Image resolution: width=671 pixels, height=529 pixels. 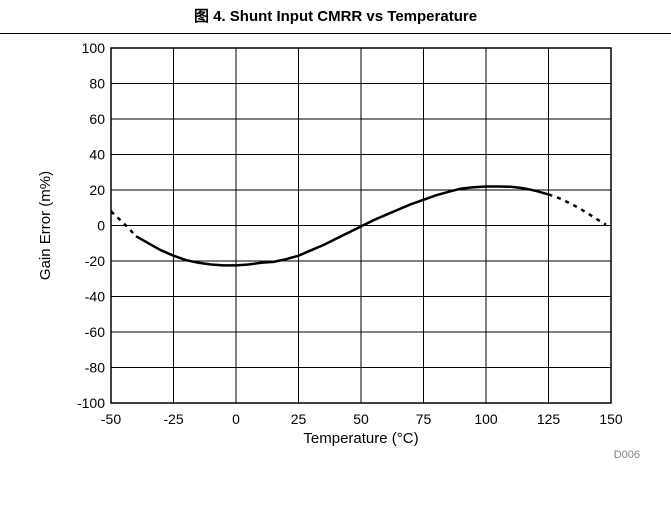 What do you see at coordinates (97, 190) in the screenshot?
I see `y-tick-label: 20` at bounding box center [97, 190].